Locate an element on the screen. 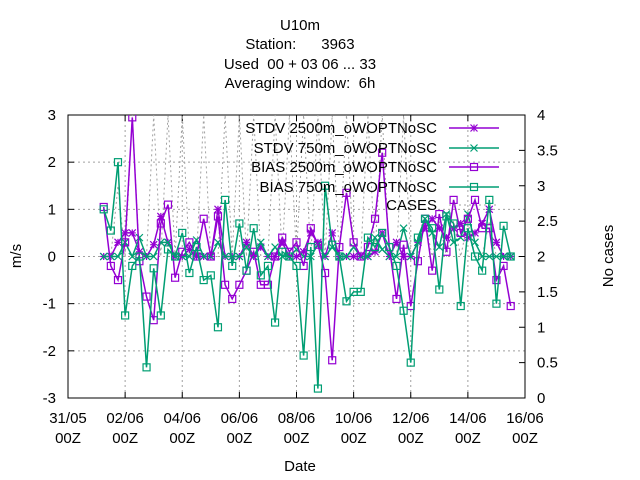  x-tick-label: 10/06 is located at coordinates (354, 418).